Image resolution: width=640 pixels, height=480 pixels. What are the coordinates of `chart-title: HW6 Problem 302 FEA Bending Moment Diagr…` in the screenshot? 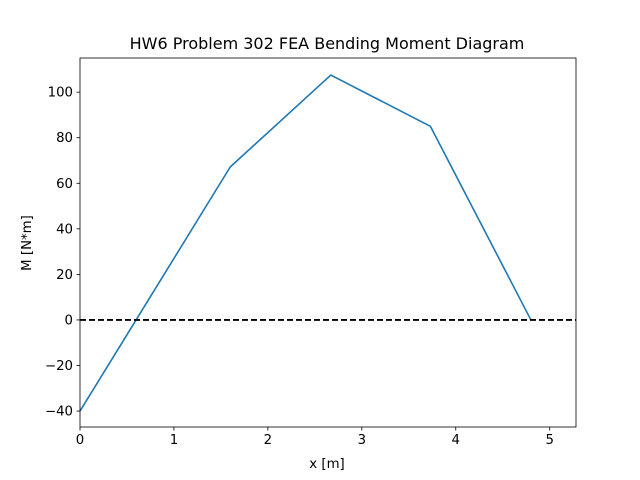 It's located at (327, 43).